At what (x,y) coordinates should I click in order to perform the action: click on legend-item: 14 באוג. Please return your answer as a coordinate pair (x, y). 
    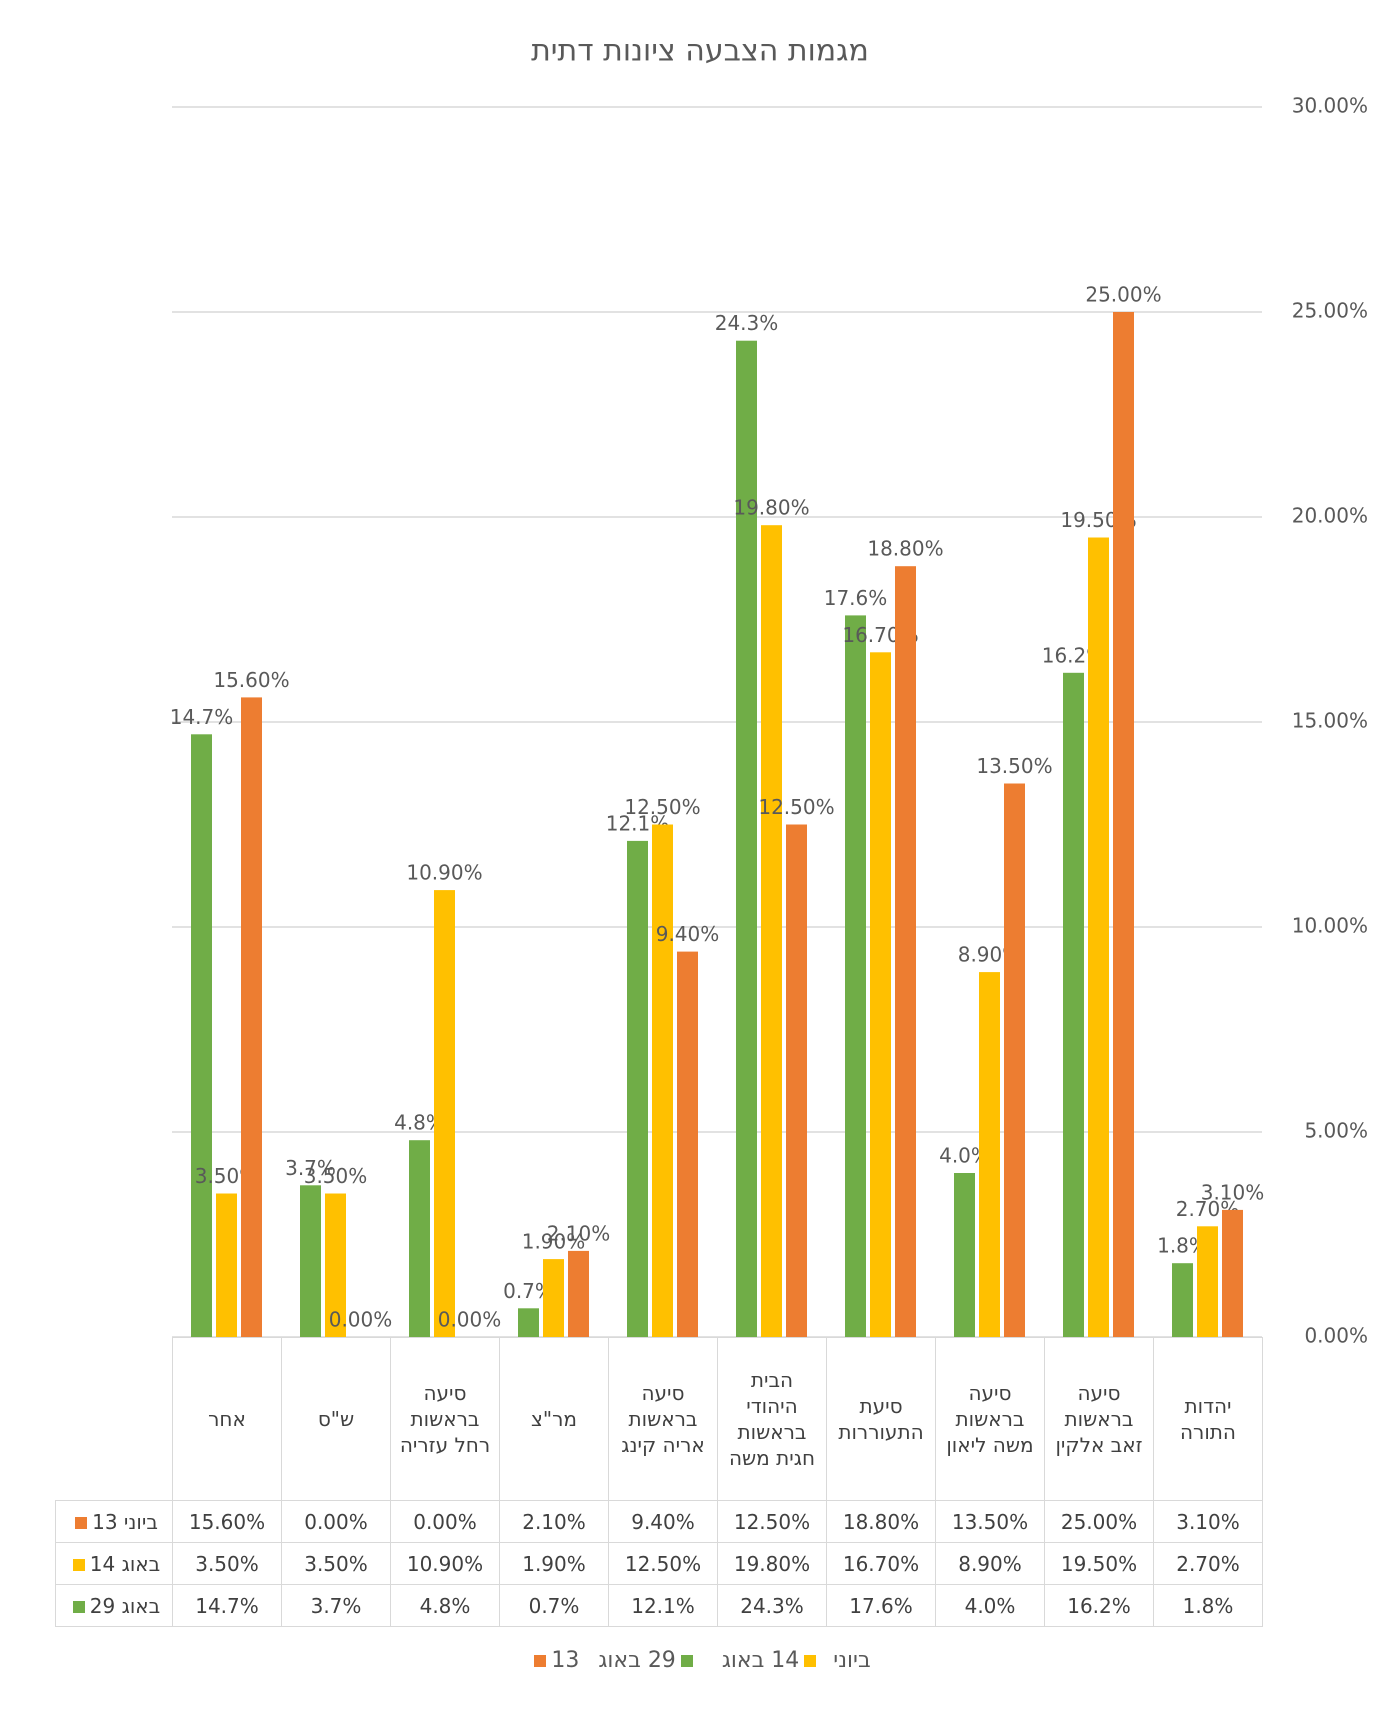
    Looking at the image, I should click on (771, 1660).